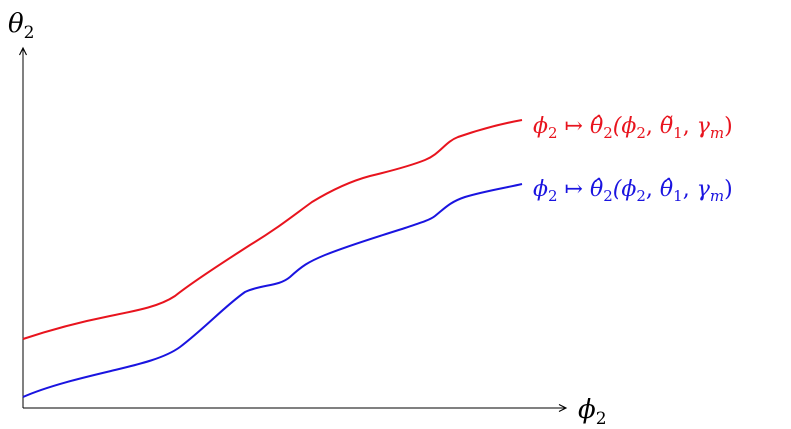  What do you see at coordinates (633, 128) in the screenshot?
I see `red-curve-label: ϕ2 ↦ θ̂2(ϕ2, θ̃1, γm)` at bounding box center [633, 128].